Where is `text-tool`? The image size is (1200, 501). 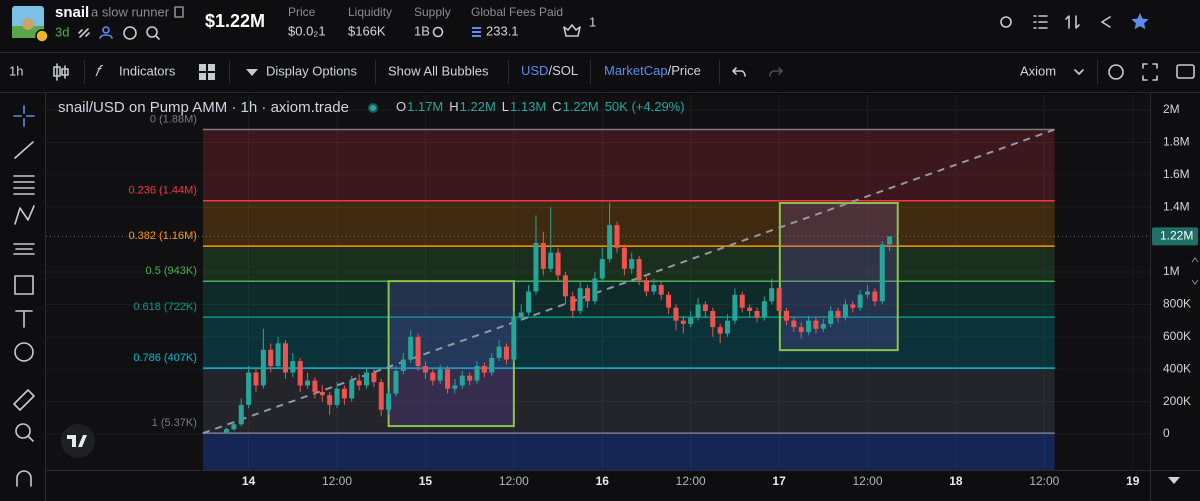
text-tool is located at coordinates (24, 319).